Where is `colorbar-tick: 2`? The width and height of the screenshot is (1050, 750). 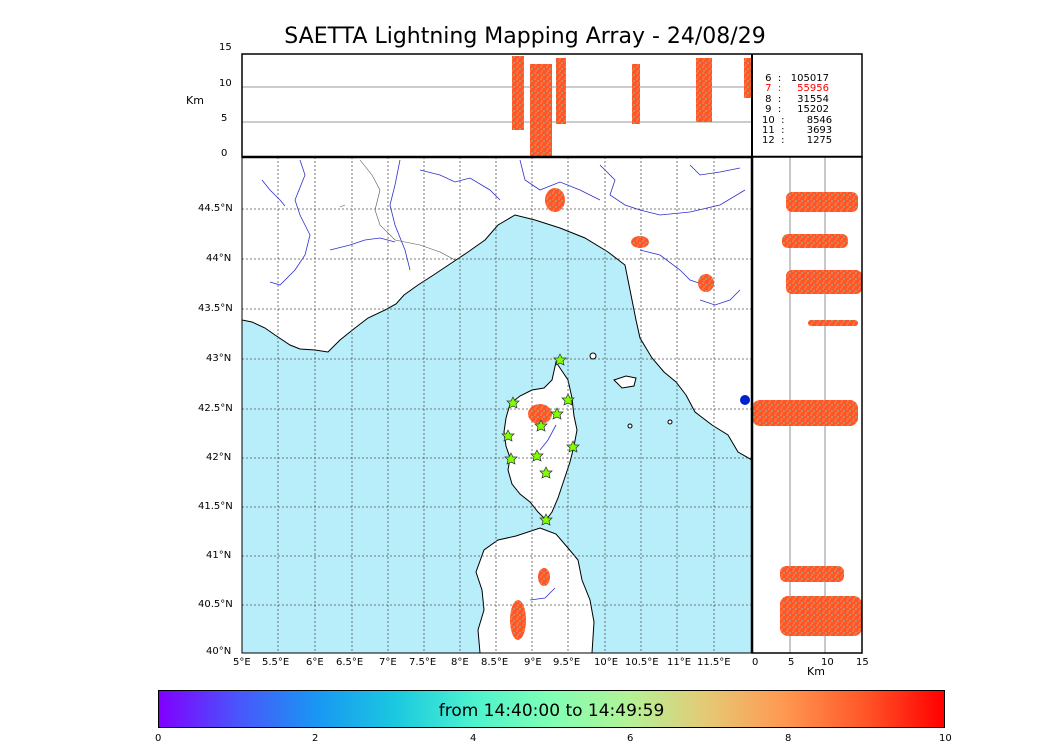 colorbar-tick: 2 is located at coordinates (315, 738).